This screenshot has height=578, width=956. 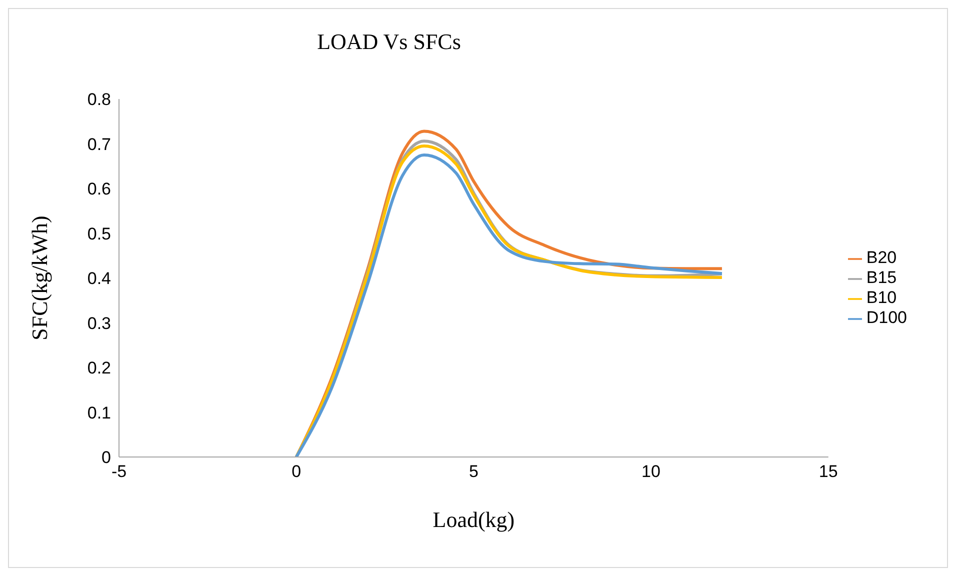 What do you see at coordinates (99, 368) in the screenshot?
I see `y-tick-label: 0.2` at bounding box center [99, 368].